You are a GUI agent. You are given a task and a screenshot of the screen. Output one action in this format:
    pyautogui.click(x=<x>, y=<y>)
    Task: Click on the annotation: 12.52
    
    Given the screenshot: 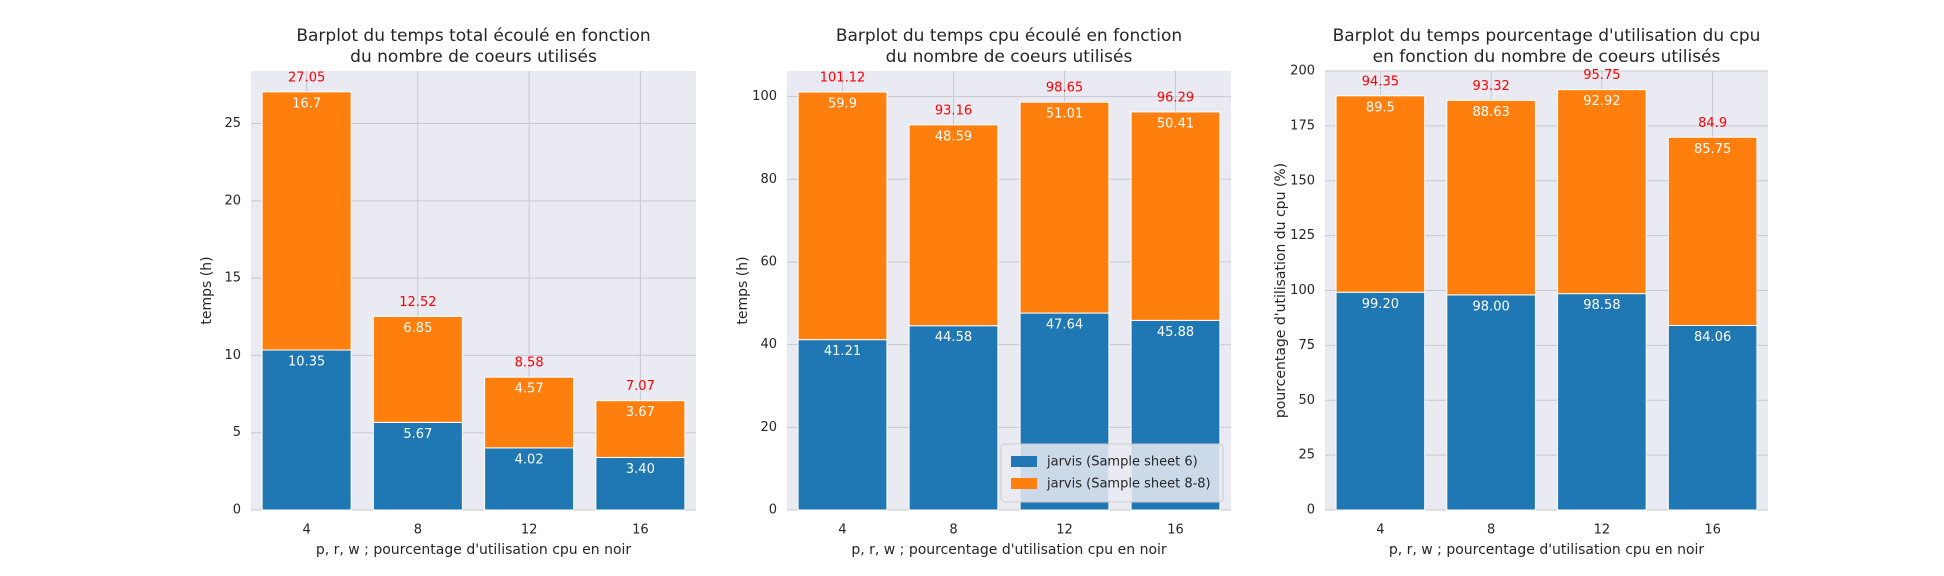 What is the action you would take?
    pyautogui.click(x=417, y=302)
    